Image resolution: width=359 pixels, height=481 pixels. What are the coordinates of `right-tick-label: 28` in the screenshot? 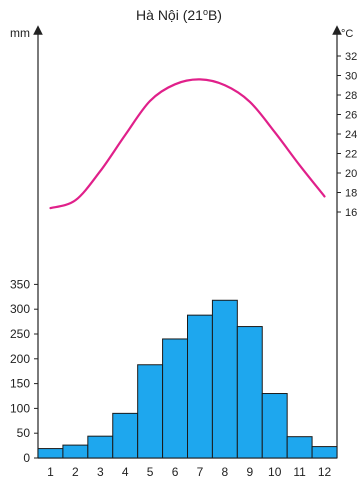 It's located at (351, 96).